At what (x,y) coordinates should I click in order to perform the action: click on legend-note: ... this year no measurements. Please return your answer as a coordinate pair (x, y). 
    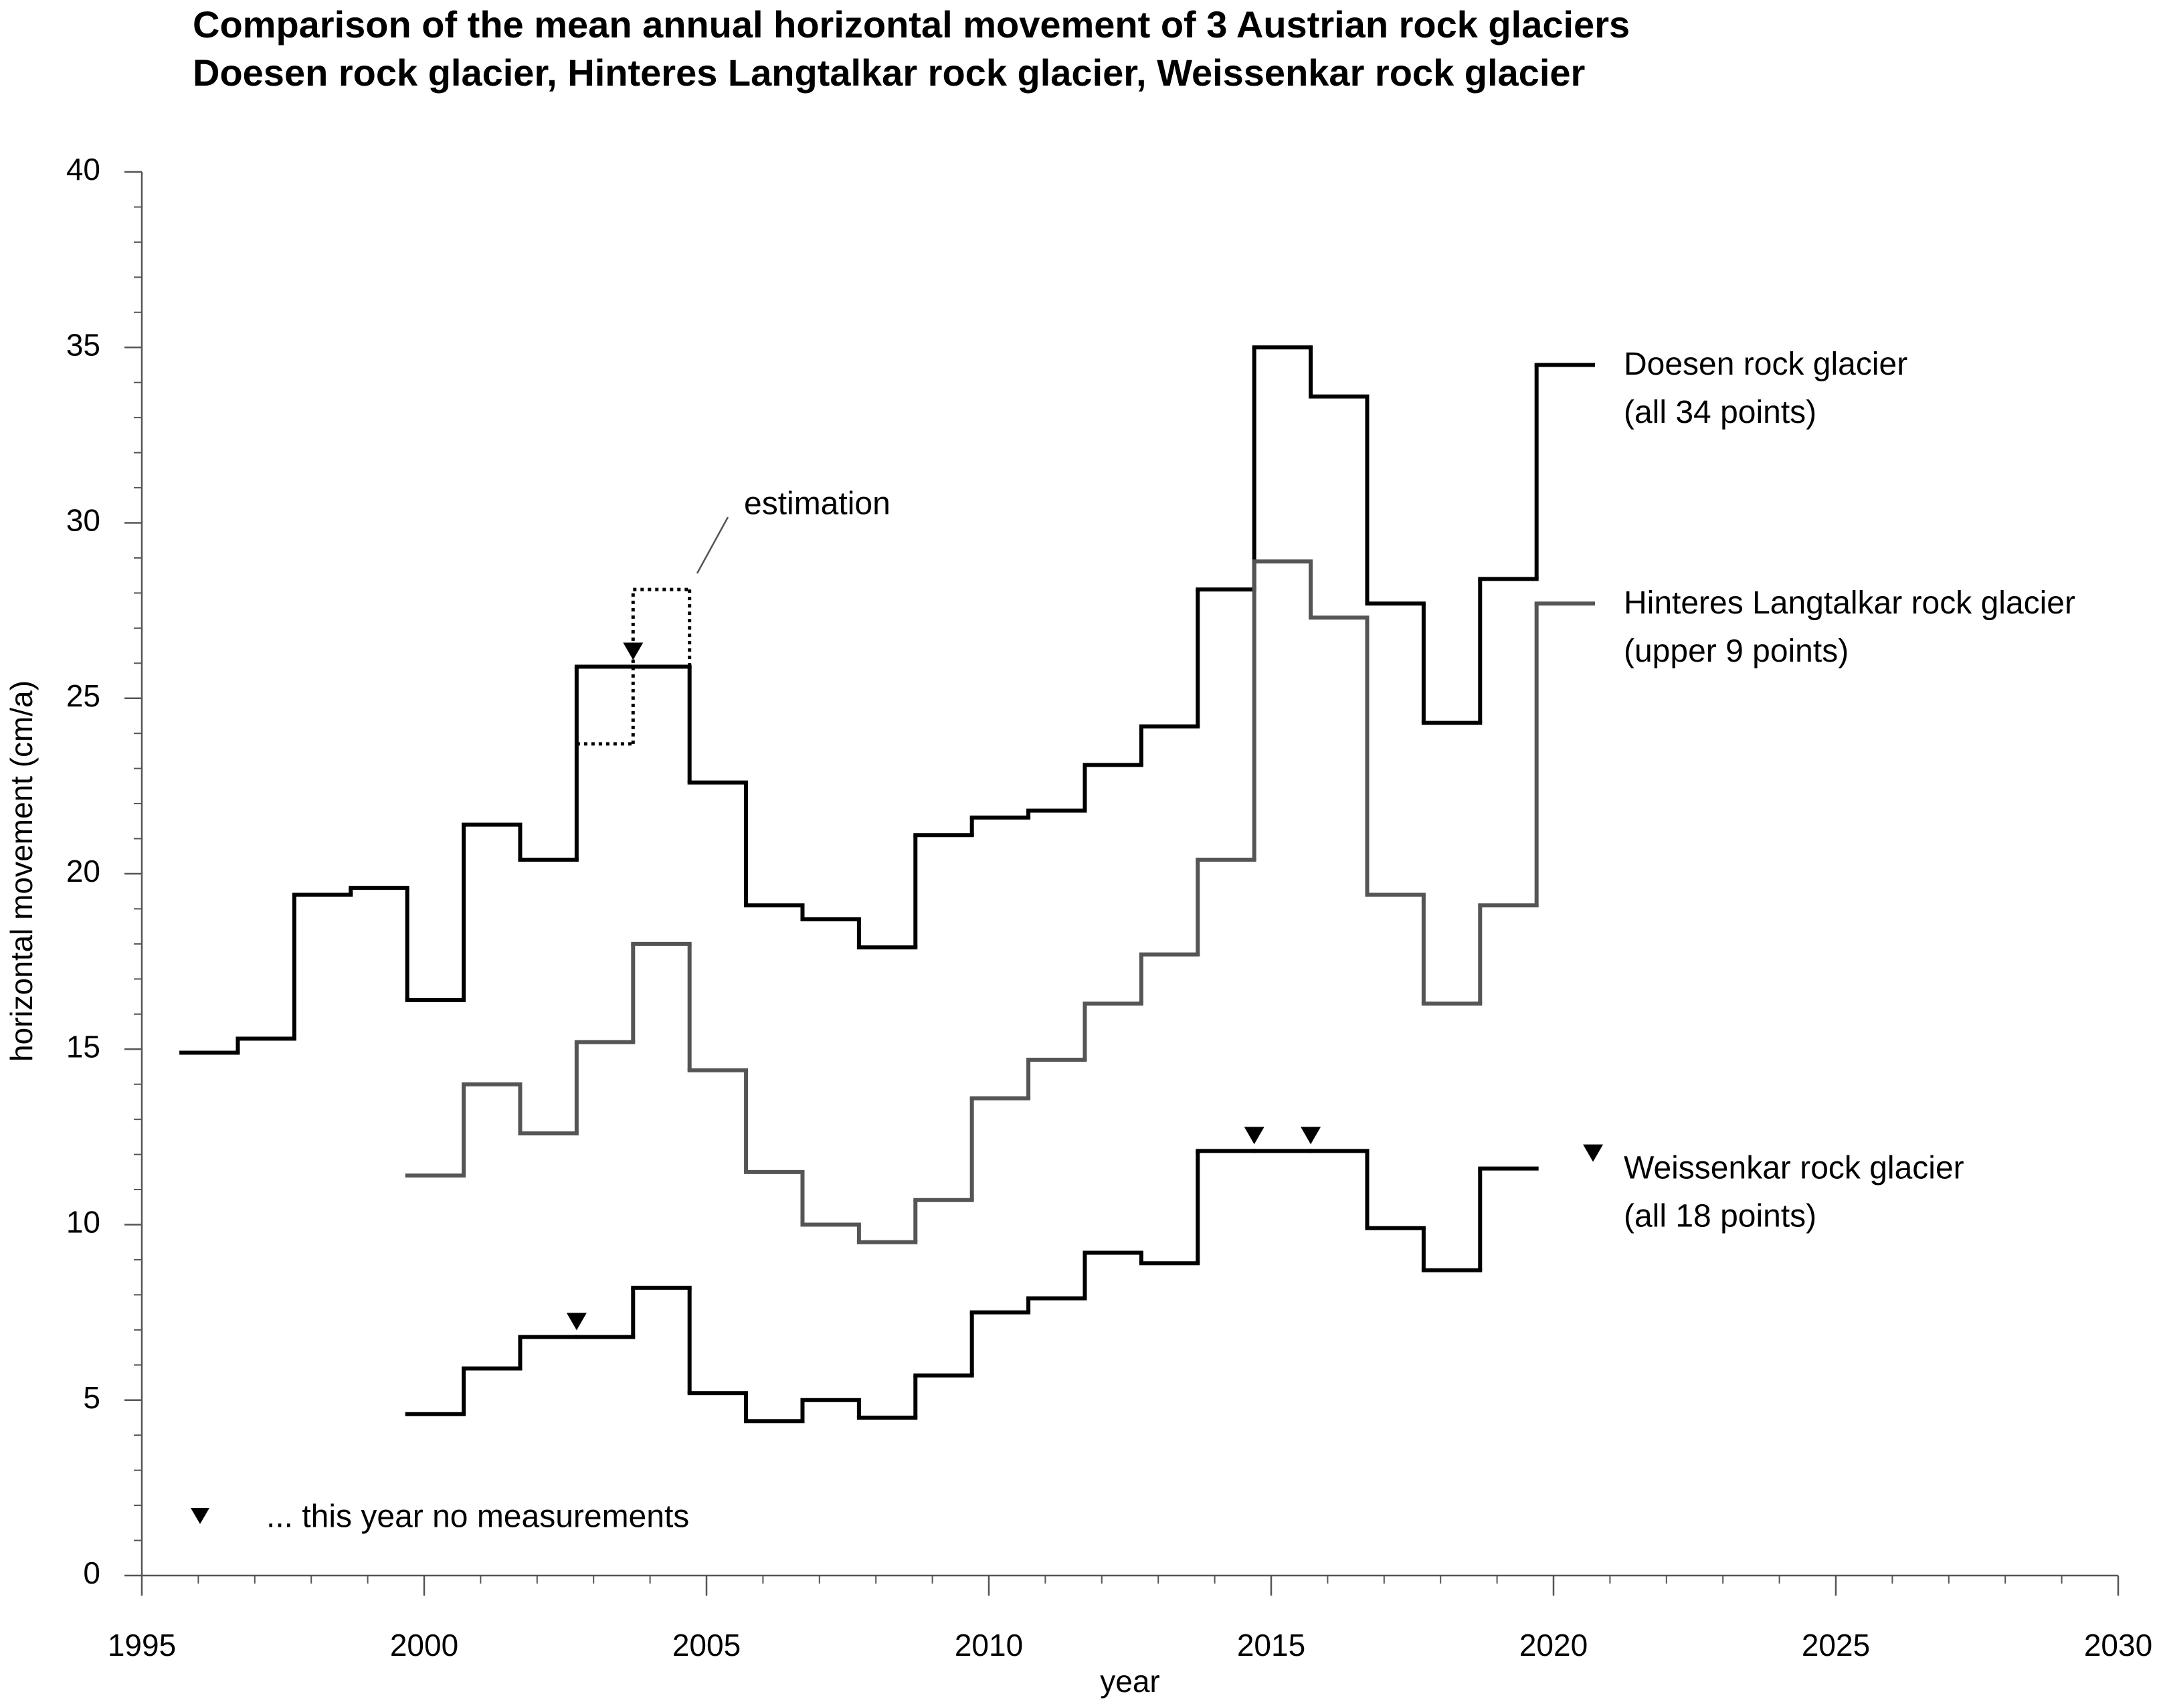
    Looking at the image, I should click on (477, 1517).